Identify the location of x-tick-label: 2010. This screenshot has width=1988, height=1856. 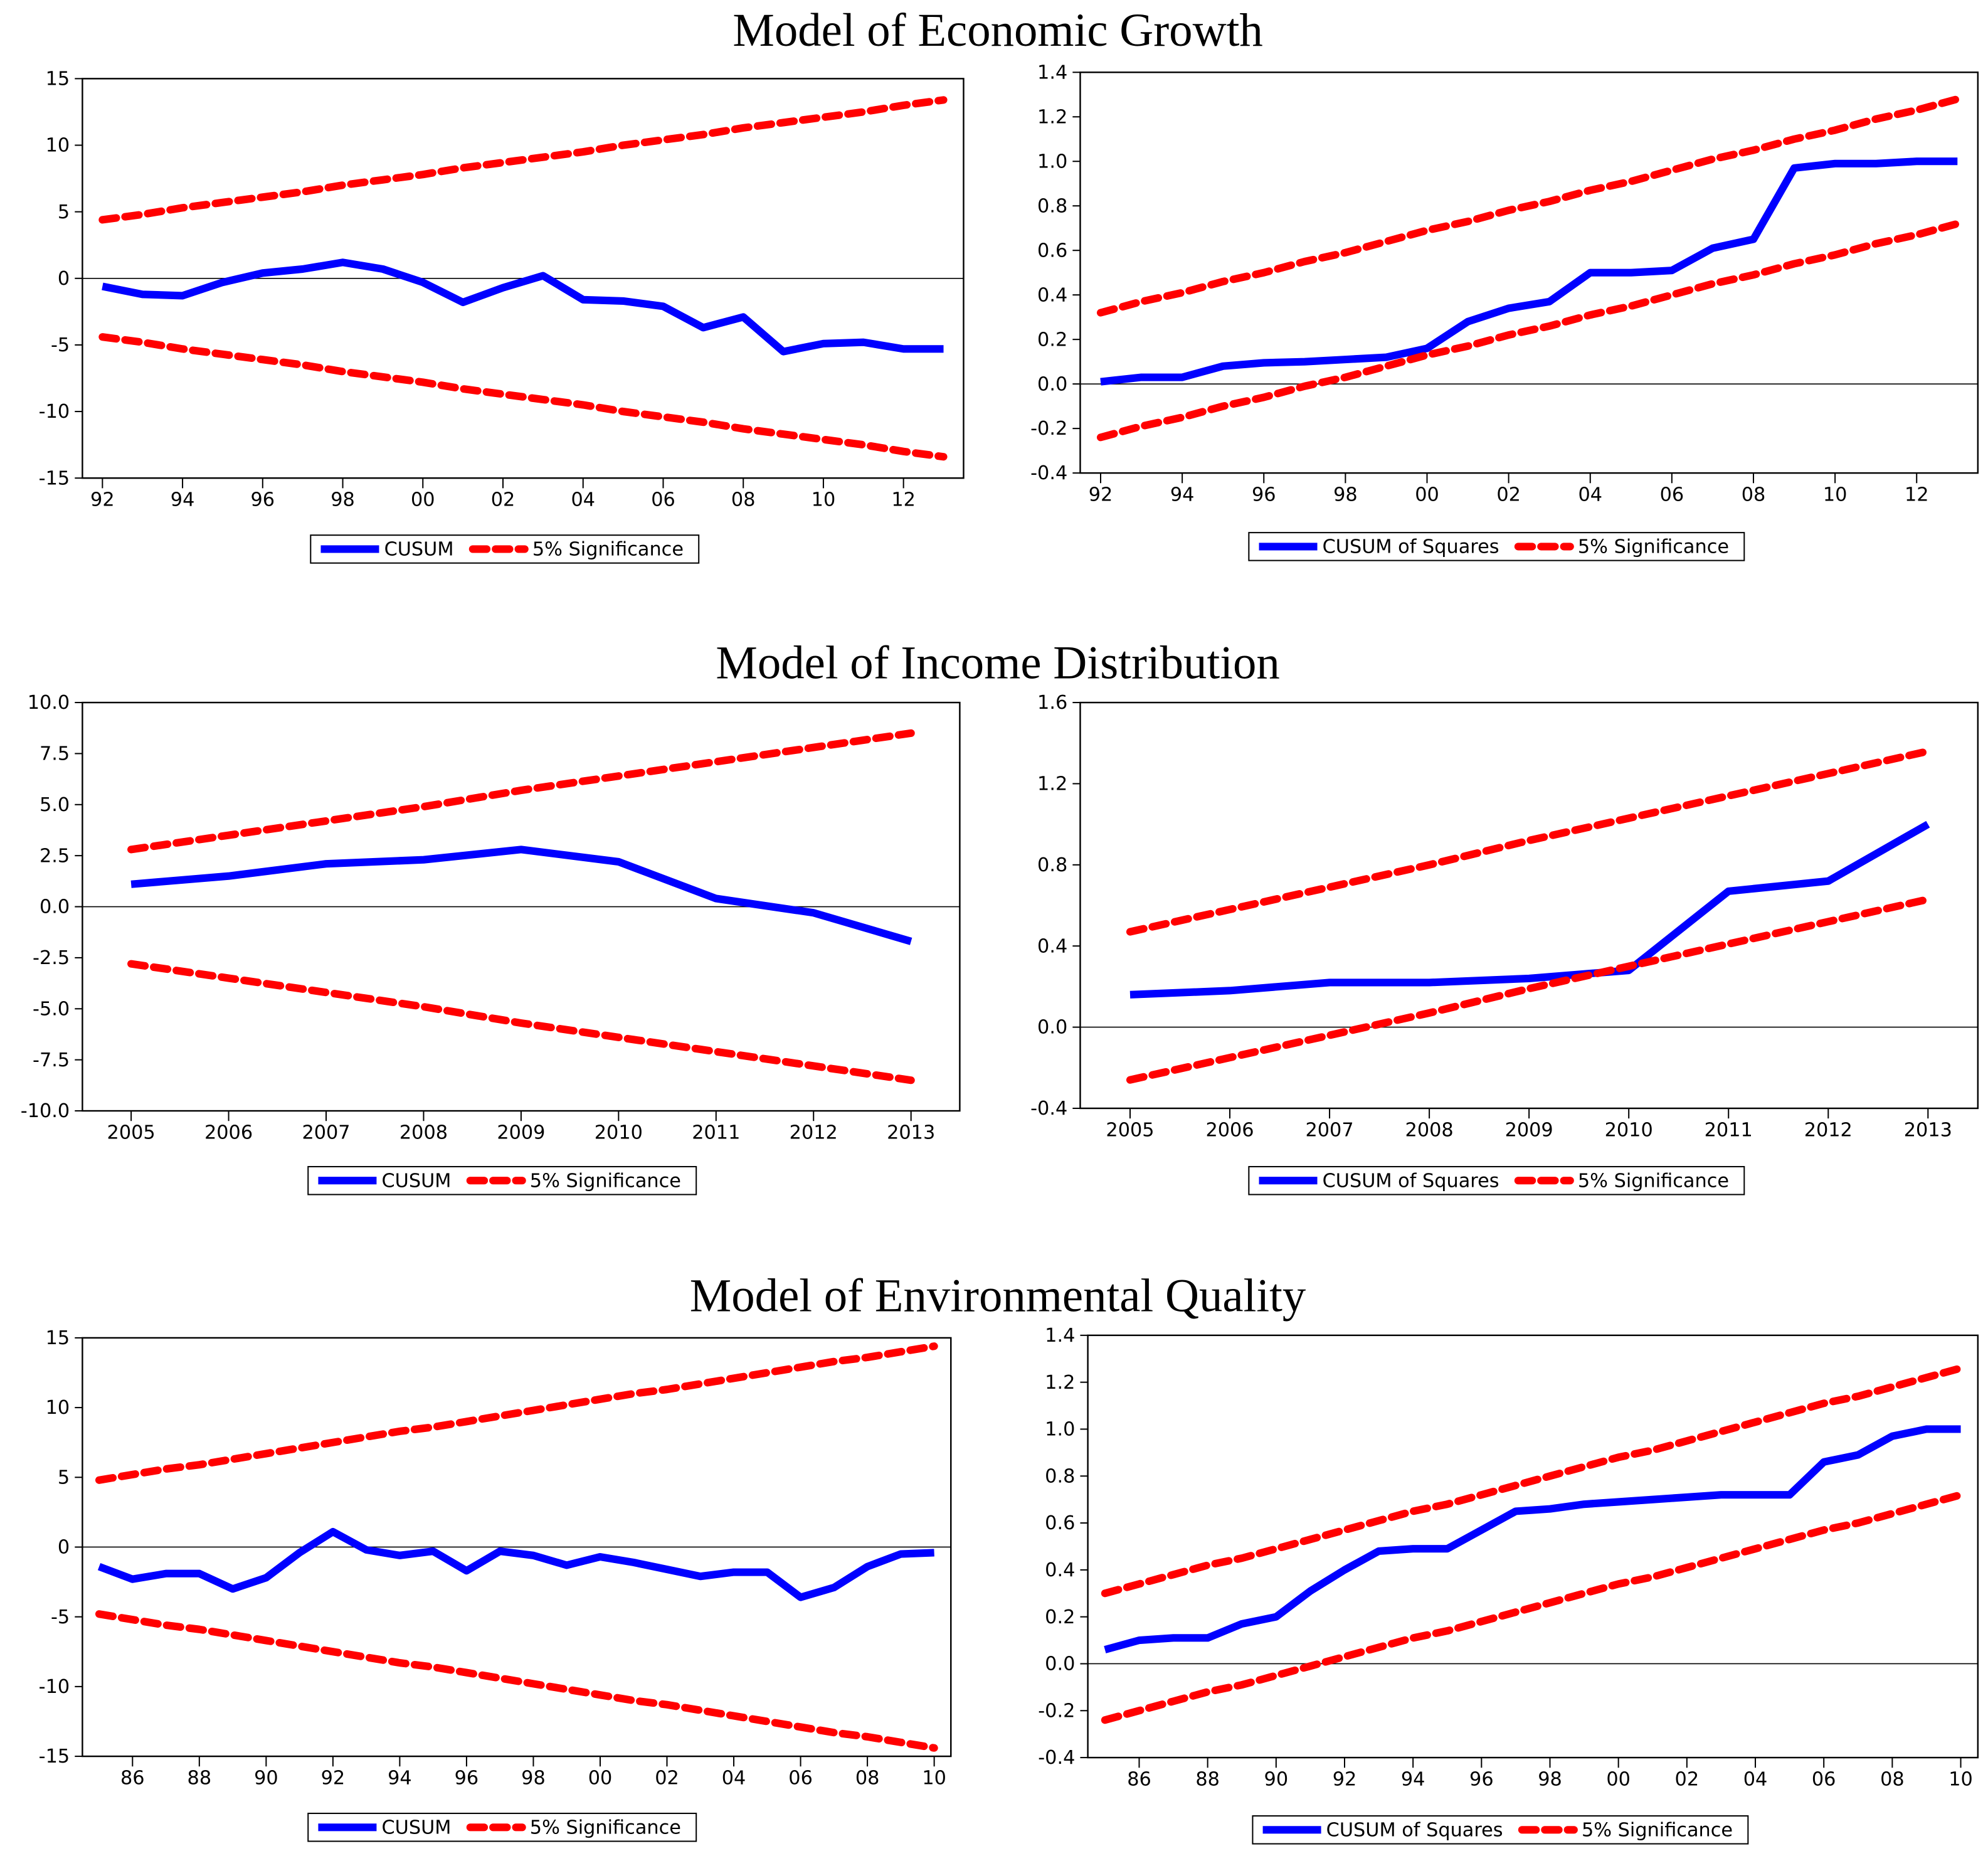
(1629, 1130).